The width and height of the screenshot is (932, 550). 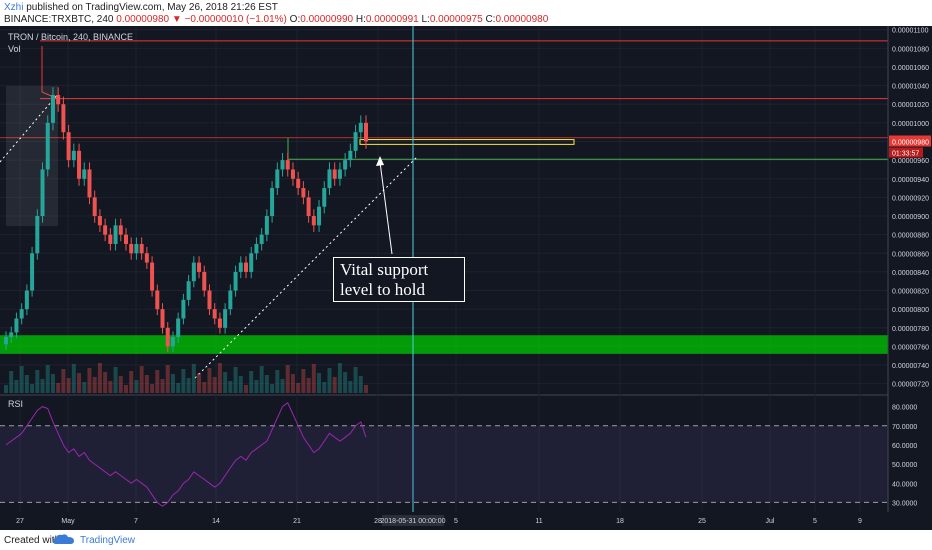 I want to click on low-label: L:, so click(x=425, y=19).